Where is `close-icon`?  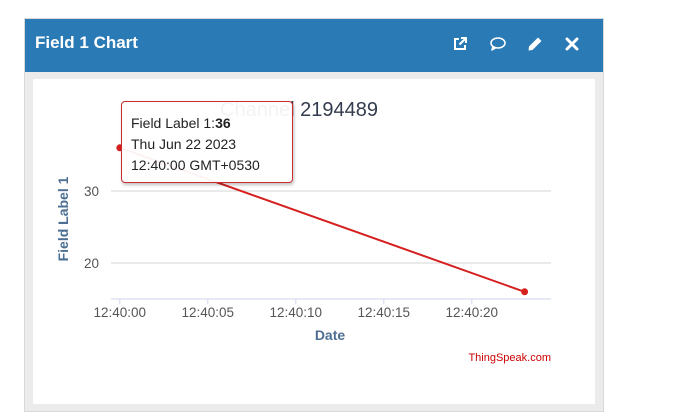
close-icon is located at coordinates (572, 44).